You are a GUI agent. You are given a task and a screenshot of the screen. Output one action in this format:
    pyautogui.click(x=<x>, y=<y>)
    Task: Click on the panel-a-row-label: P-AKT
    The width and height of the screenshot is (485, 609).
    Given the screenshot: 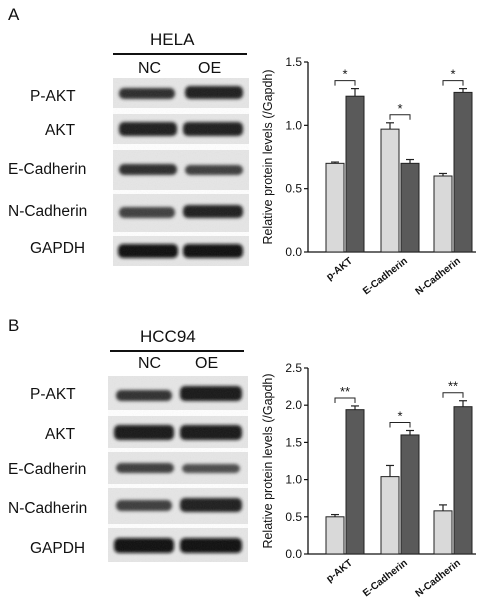 What is the action you would take?
    pyautogui.click(x=53, y=96)
    